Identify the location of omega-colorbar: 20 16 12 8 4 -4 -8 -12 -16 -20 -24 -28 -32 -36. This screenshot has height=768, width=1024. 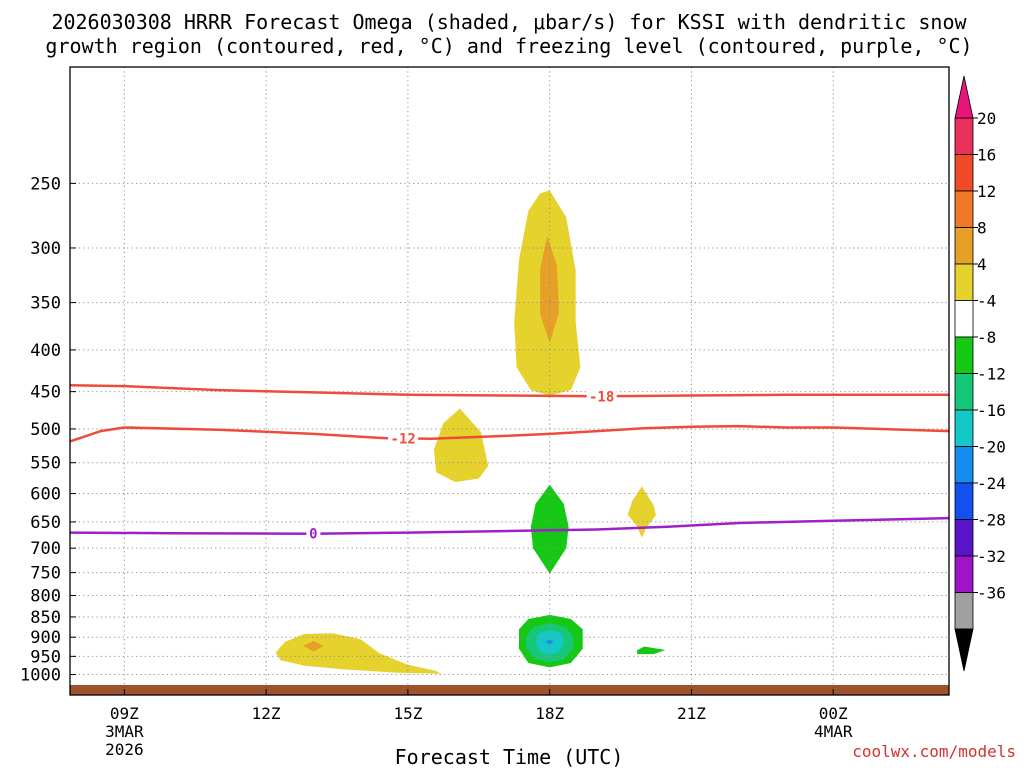
(980, 373).